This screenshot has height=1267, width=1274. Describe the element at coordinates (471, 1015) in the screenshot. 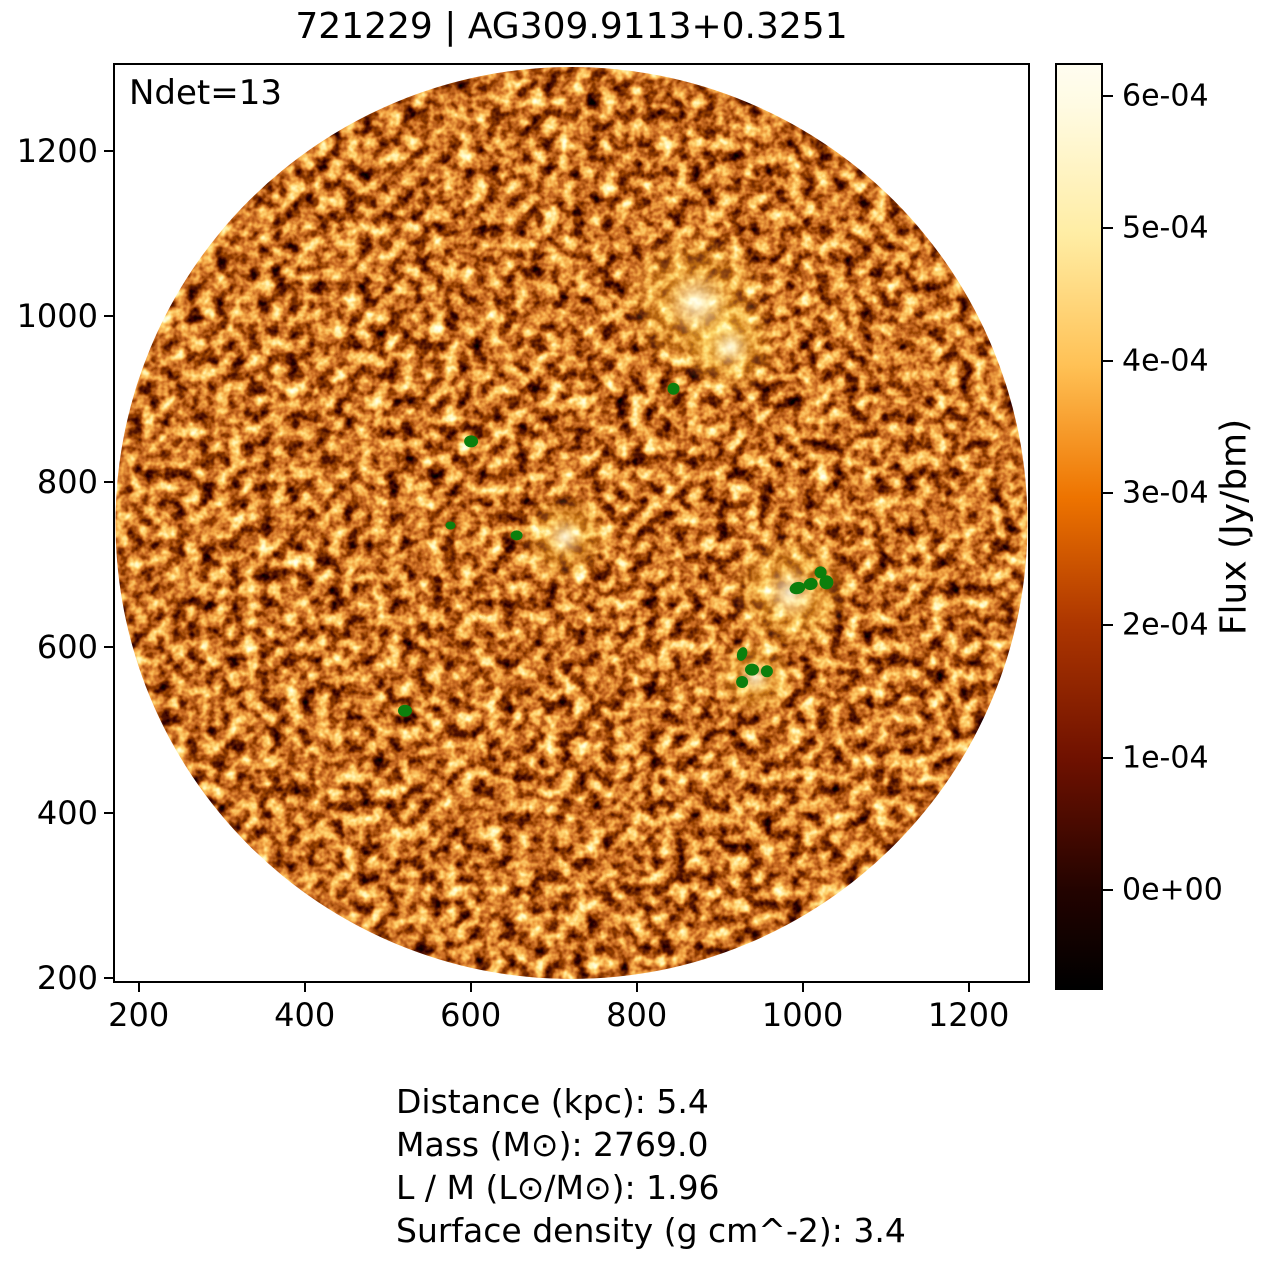

I see `x-tick-label: 600` at that location.